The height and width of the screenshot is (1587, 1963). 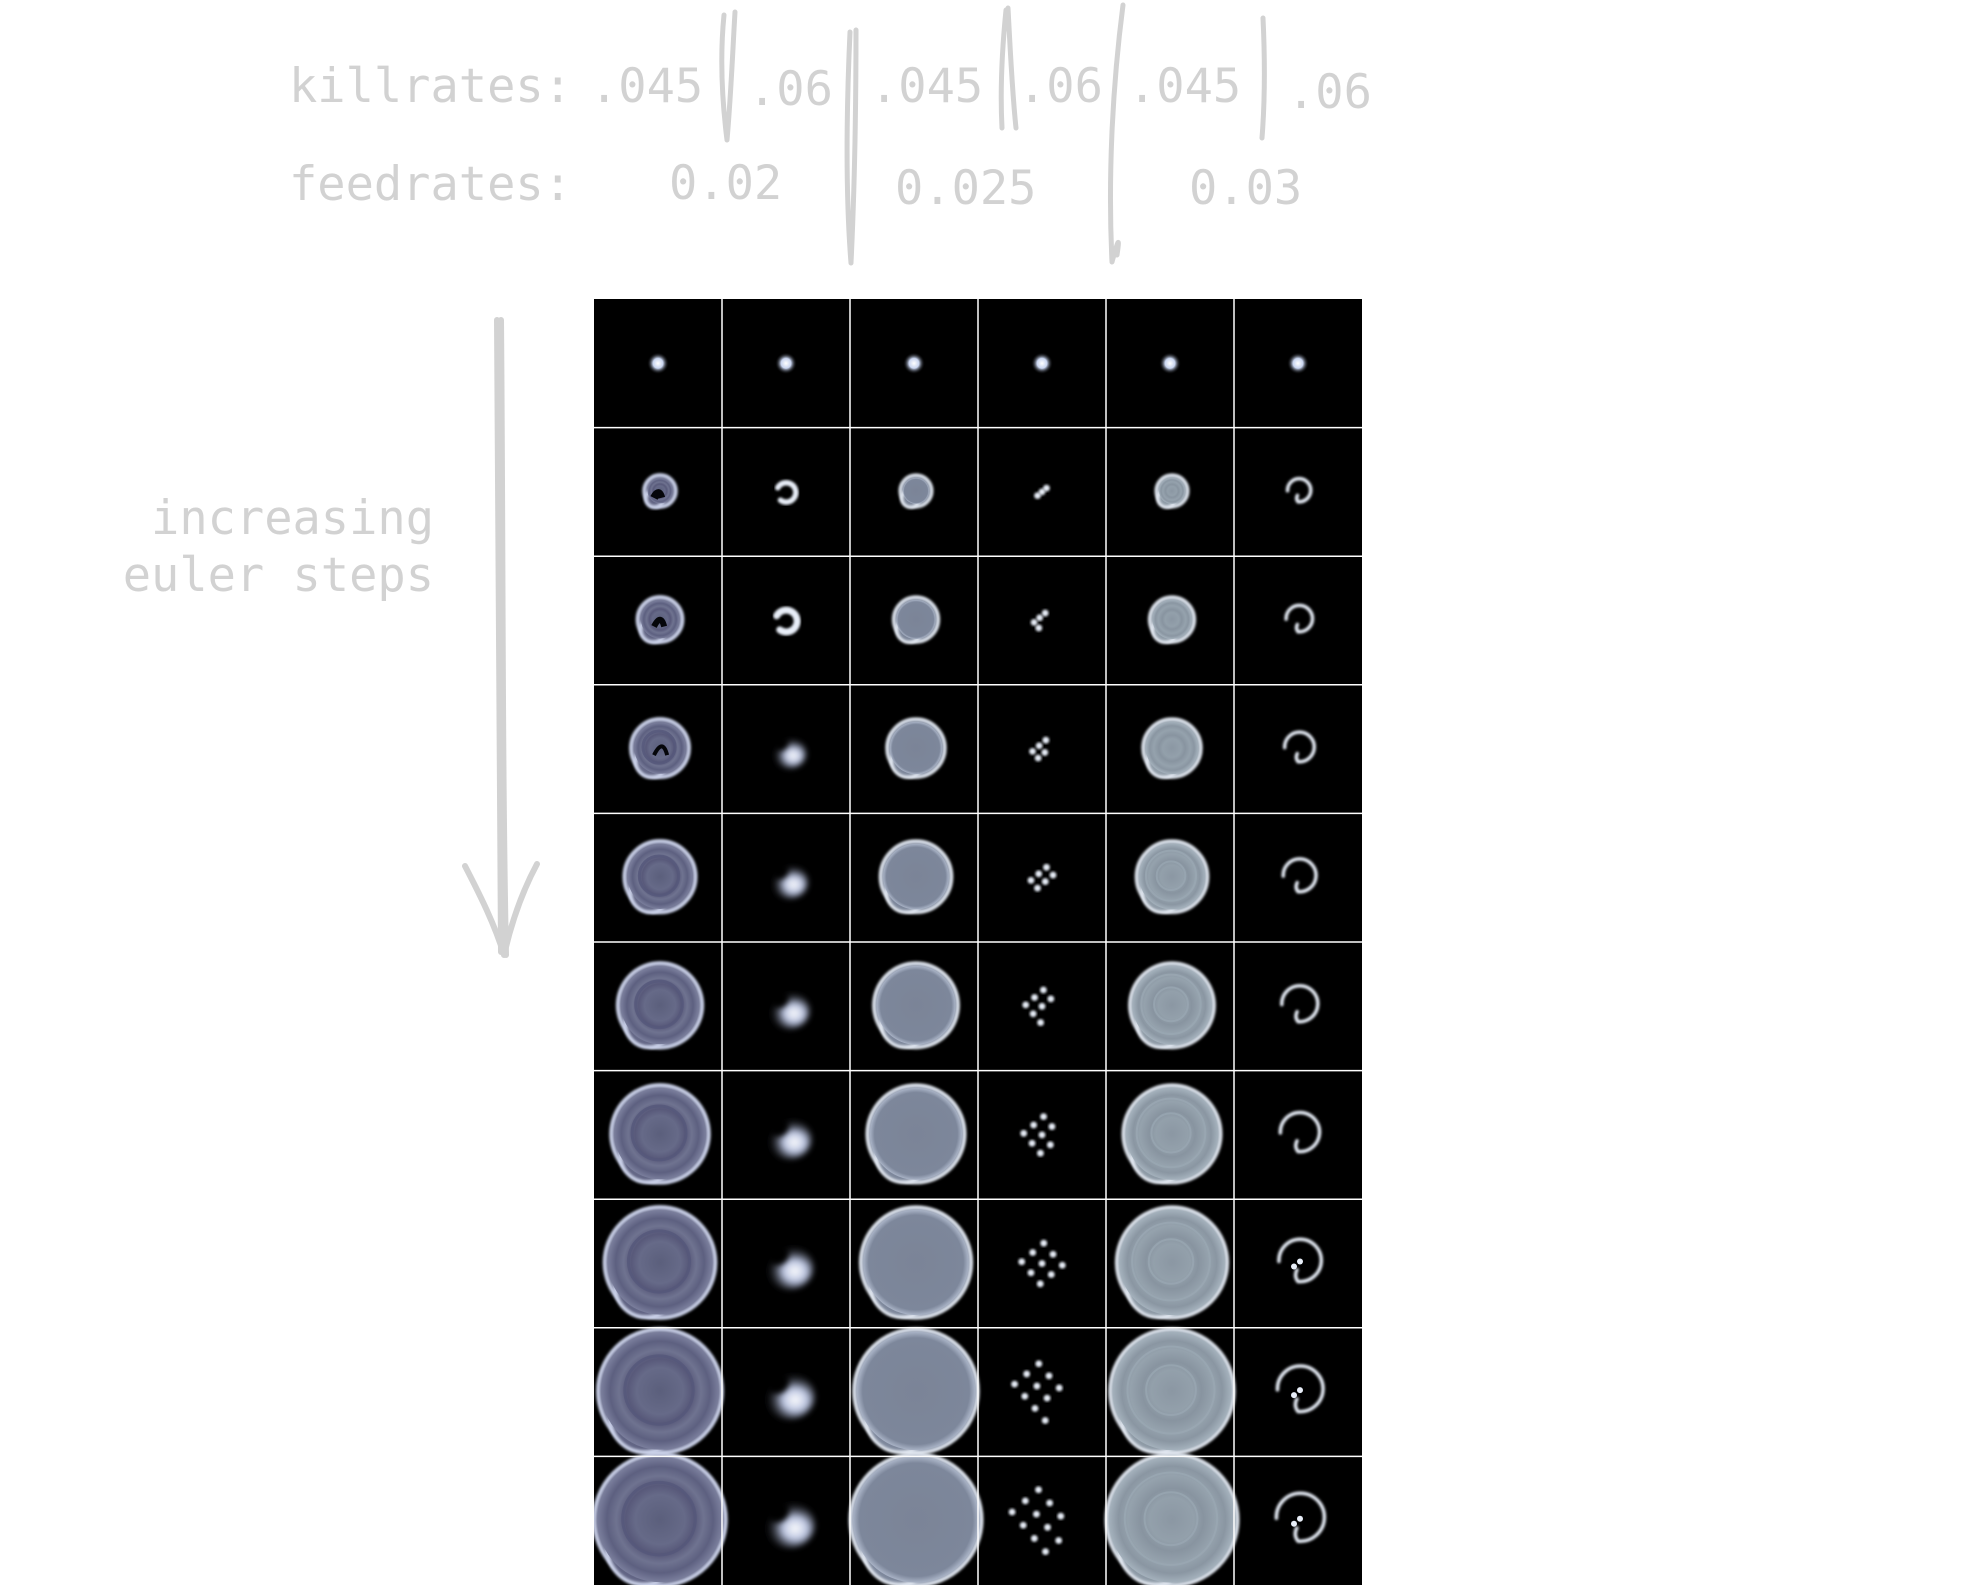 What do you see at coordinates (1246, 188) in the screenshot?
I see `feedrate-value: 0.03` at bounding box center [1246, 188].